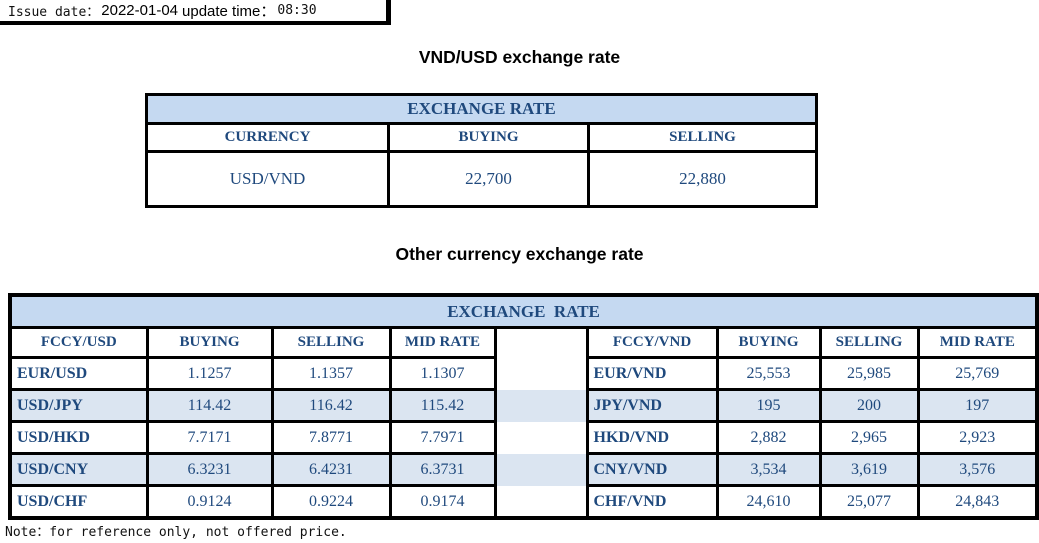 This screenshot has height=543, width=1039. Describe the element at coordinates (442, 373) in the screenshot. I see `rate-cell: 1.1307` at that location.